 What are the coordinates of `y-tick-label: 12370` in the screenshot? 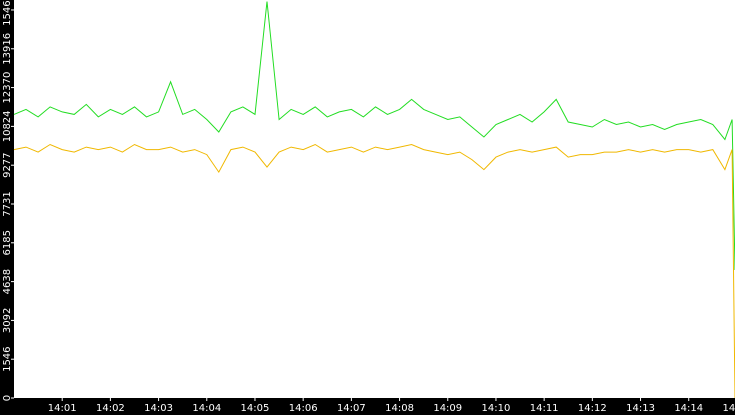 It's located at (7, 88).